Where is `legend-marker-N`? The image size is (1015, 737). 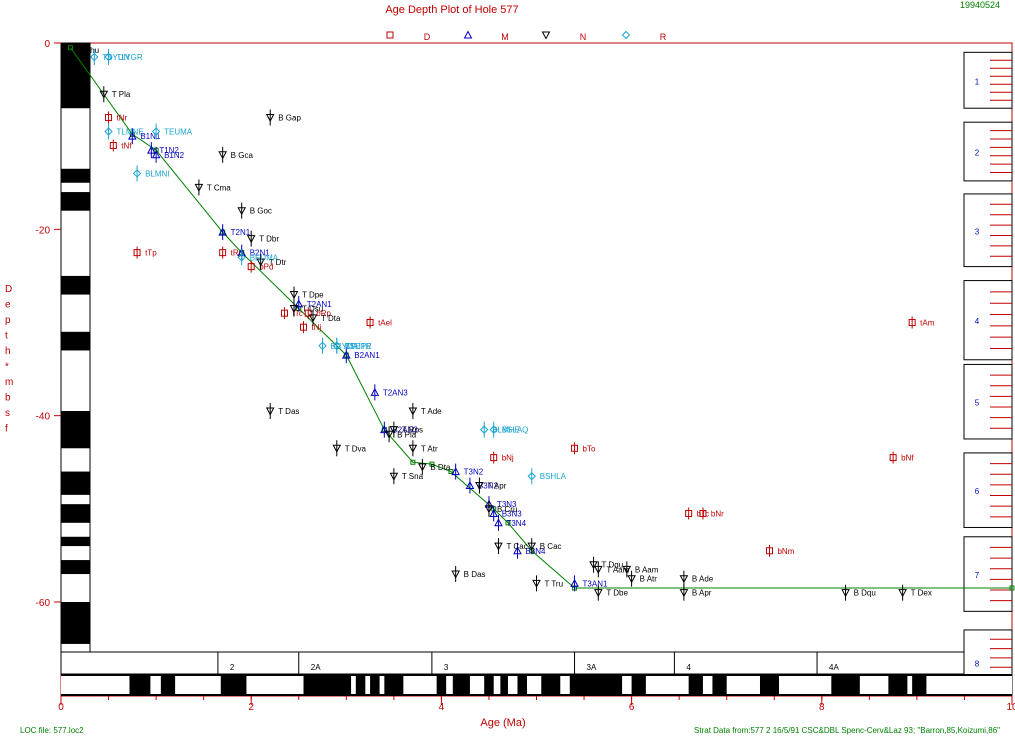 legend-marker-N is located at coordinates (546, 35).